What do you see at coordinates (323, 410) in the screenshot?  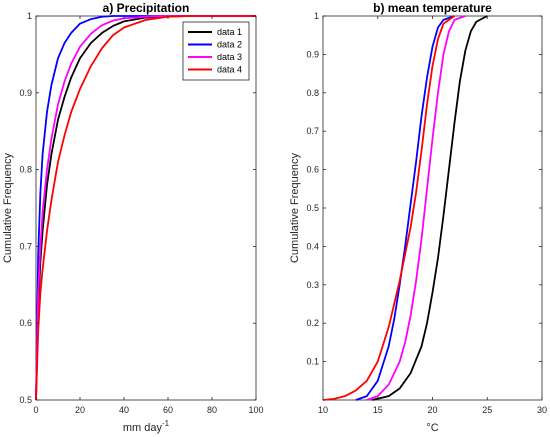 I see `temp-x-tick-label: 10` at bounding box center [323, 410].